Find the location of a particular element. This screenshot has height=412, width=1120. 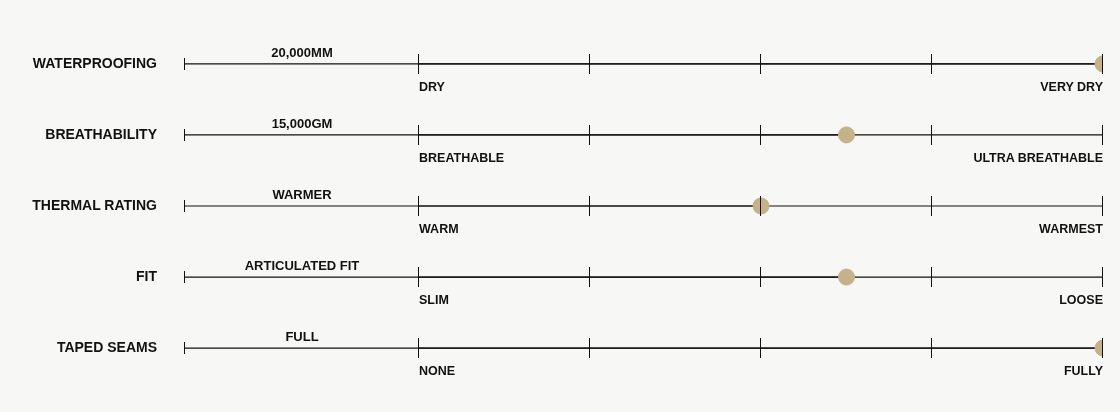

y-tick-label: WATERPROOFING is located at coordinates (95, 62).